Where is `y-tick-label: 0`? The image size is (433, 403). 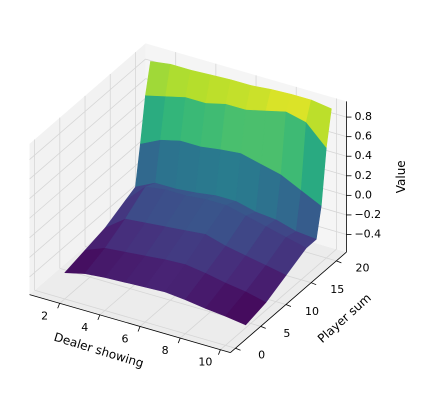 y-tick-label: 0 is located at coordinates (261, 355).